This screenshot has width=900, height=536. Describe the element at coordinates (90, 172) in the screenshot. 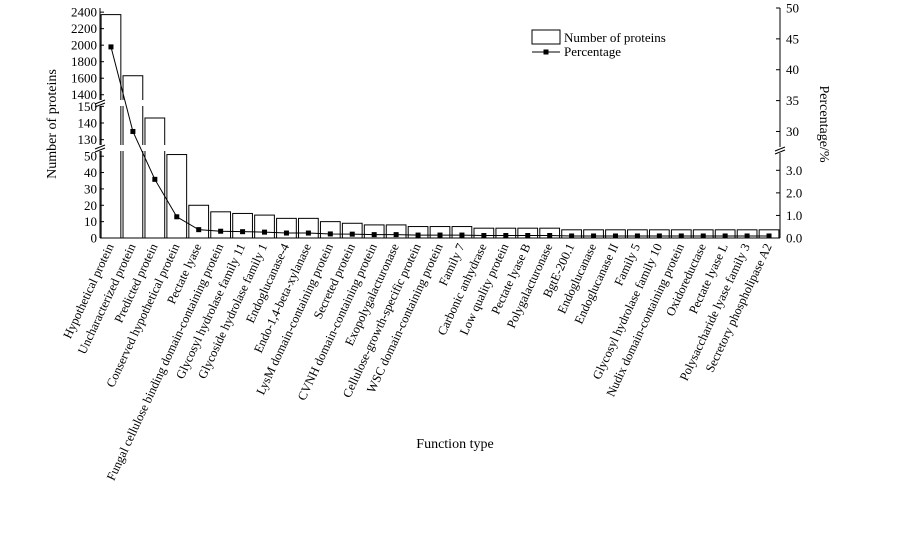

I see `left-tick-label: 40` at that location.